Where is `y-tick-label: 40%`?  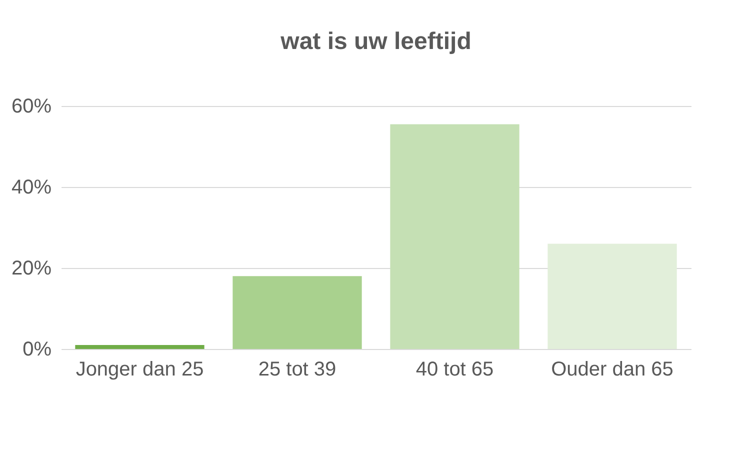 y-tick-label: 40% is located at coordinates (31, 187).